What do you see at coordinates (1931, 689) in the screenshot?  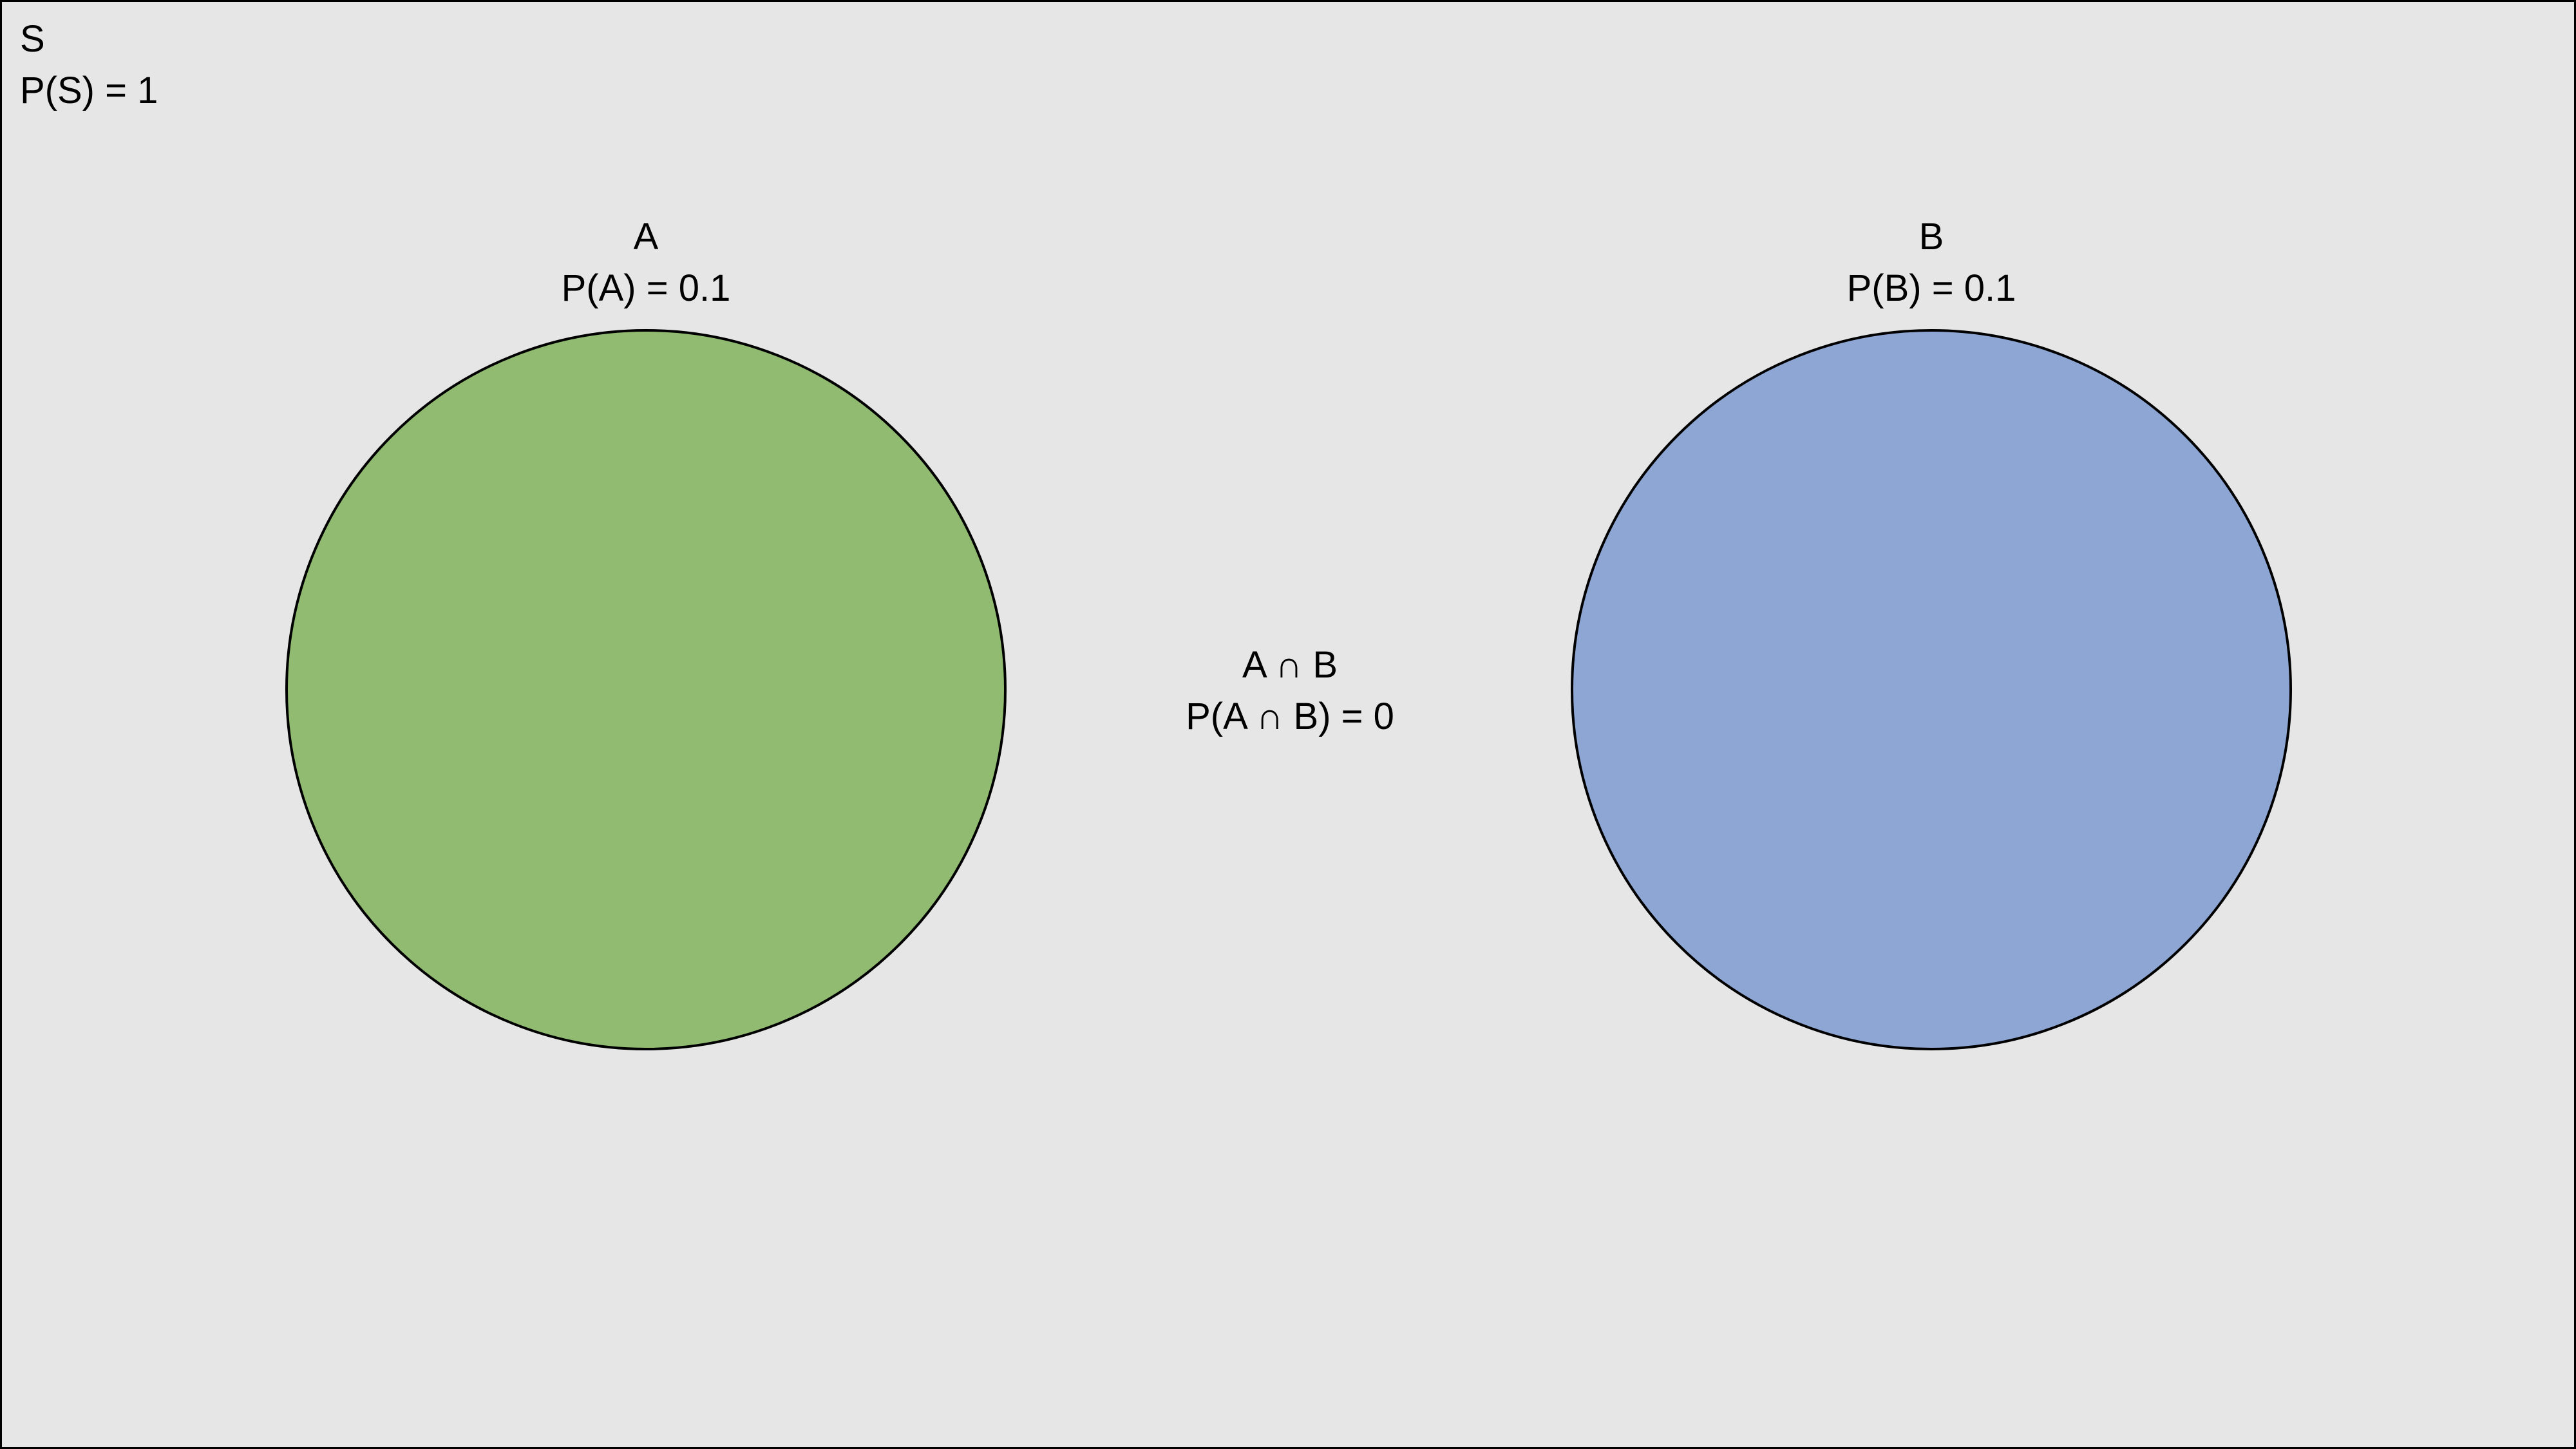 I see `set-b-circle` at bounding box center [1931, 689].